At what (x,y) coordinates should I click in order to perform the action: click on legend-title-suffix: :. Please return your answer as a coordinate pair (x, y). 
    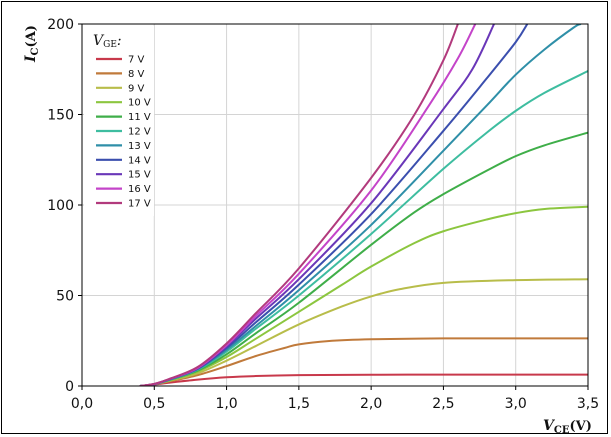
    Looking at the image, I should click on (119, 41).